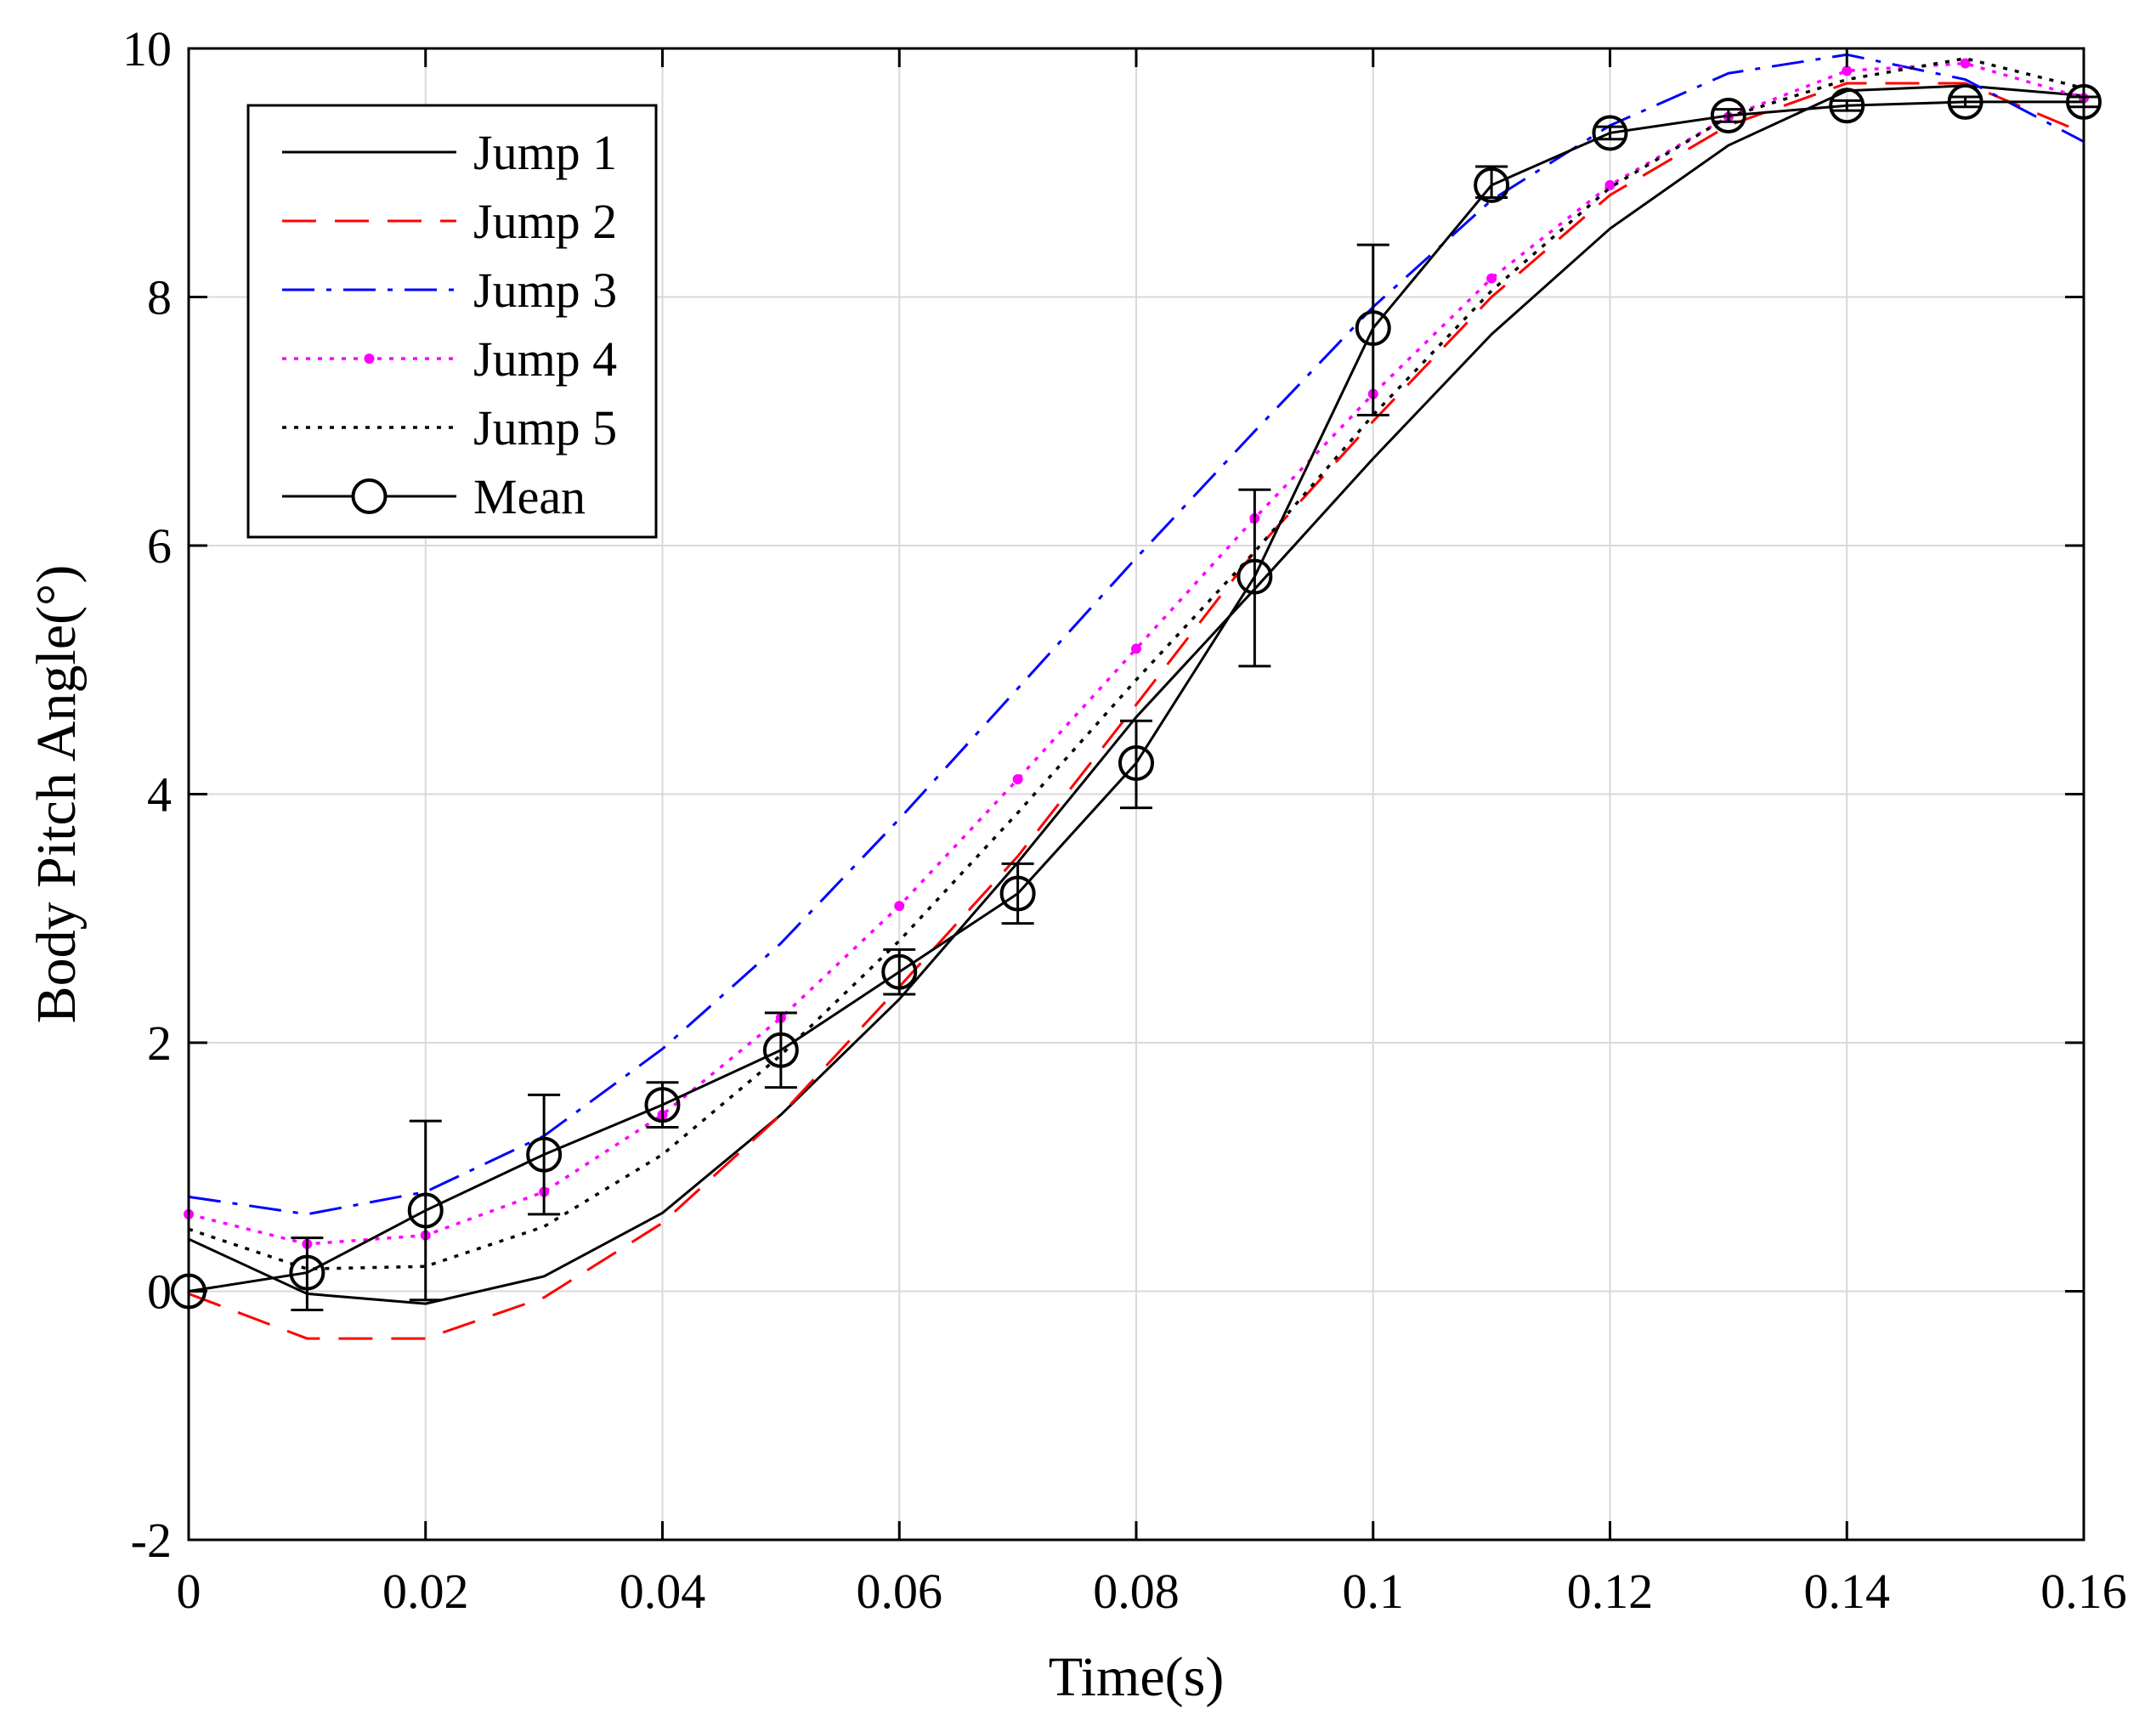 The width and height of the screenshot is (2156, 1720). Describe the element at coordinates (1137, 1677) in the screenshot. I see `x-axis-title: Time(s)` at that location.